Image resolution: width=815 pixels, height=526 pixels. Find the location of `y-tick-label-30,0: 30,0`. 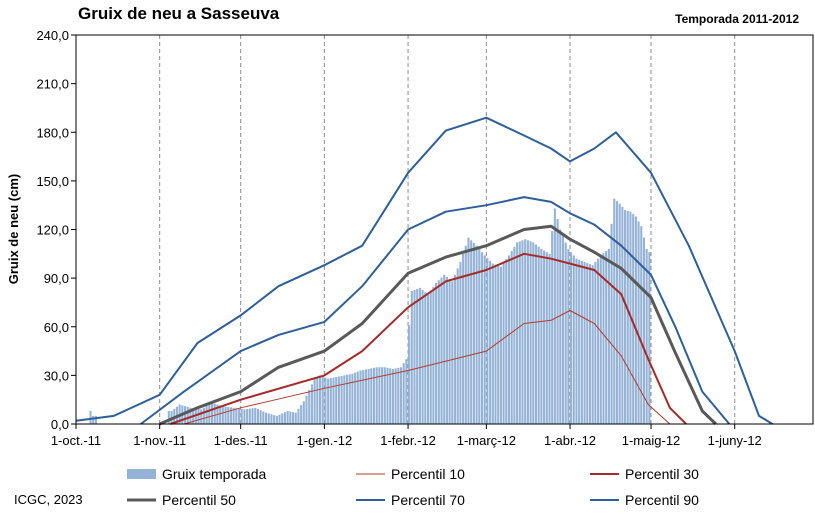

y-tick-label-30,0: 30,0 is located at coordinates (56, 375).